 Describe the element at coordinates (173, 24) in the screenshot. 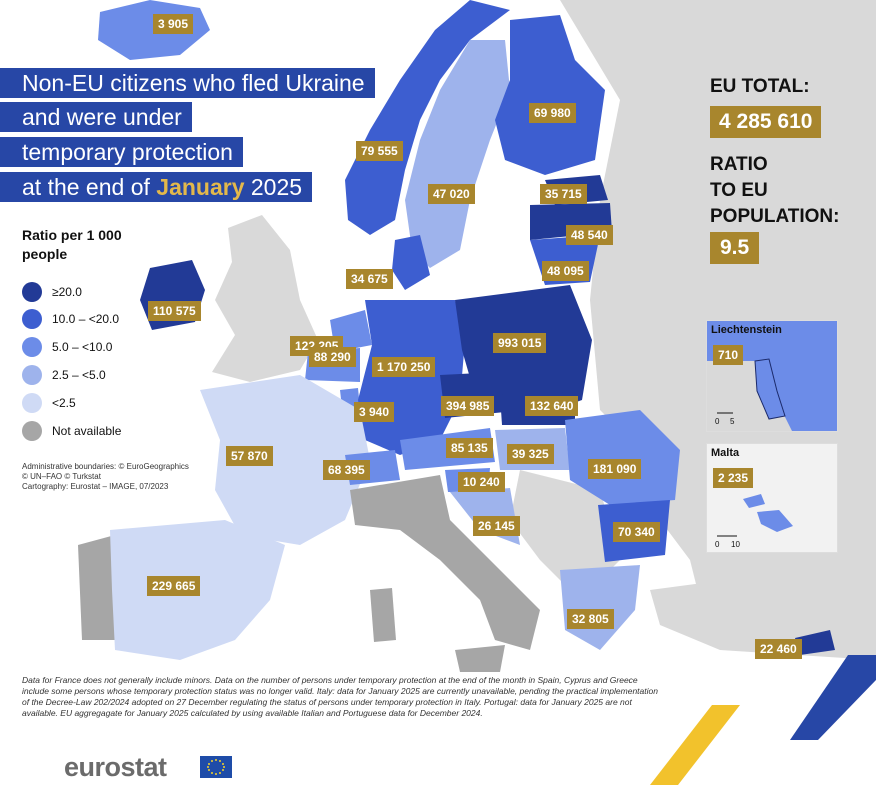

I see `value-label-iceland: 3 905` at that location.